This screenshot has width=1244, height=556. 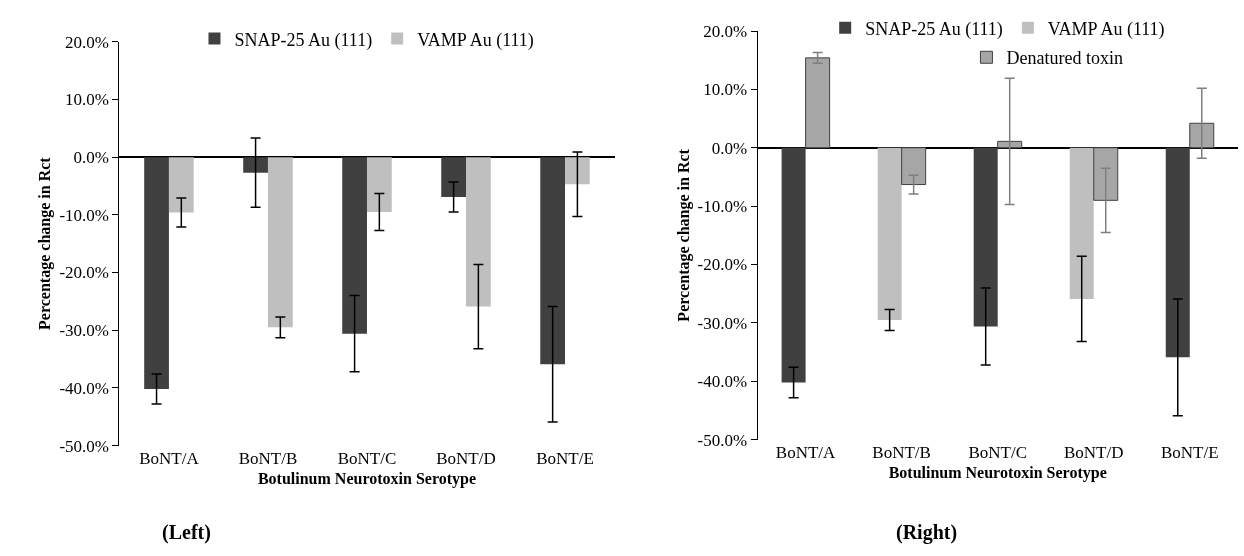 What do you see at coordinates (927, 532) in the screenshot?
I see `text: (Right)` at bounding box center [927, 532].